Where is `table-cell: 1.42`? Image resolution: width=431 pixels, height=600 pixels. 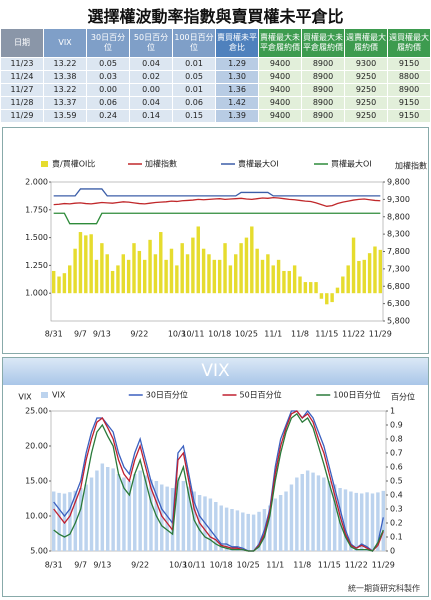
table-cell: 1.42 is located at coordinates (237, 103).